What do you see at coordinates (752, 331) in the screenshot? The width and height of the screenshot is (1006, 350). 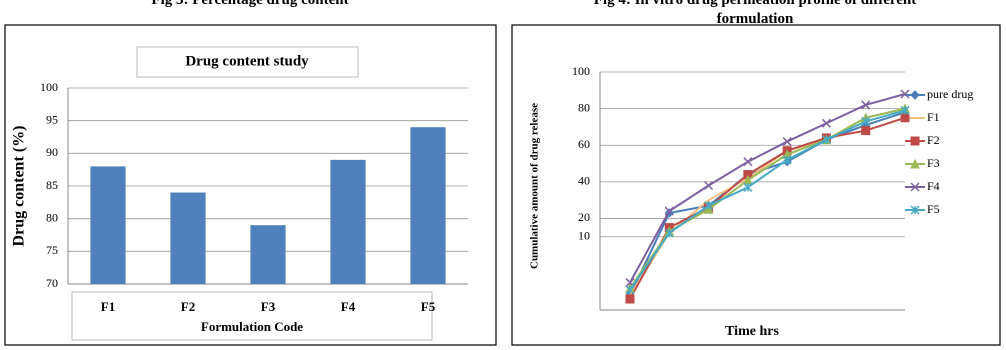 I see `x-axis-label: Time hrs` at bounding box center [752, 331].